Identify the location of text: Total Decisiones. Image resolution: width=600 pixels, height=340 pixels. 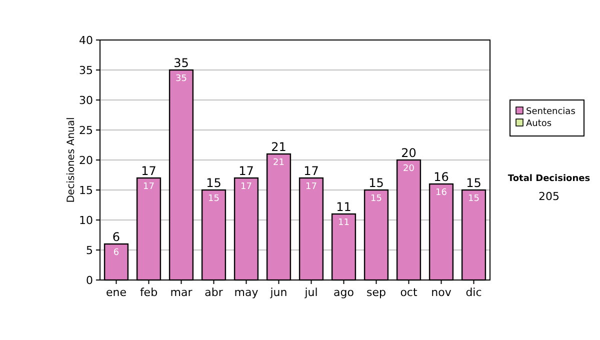
(549, 179).